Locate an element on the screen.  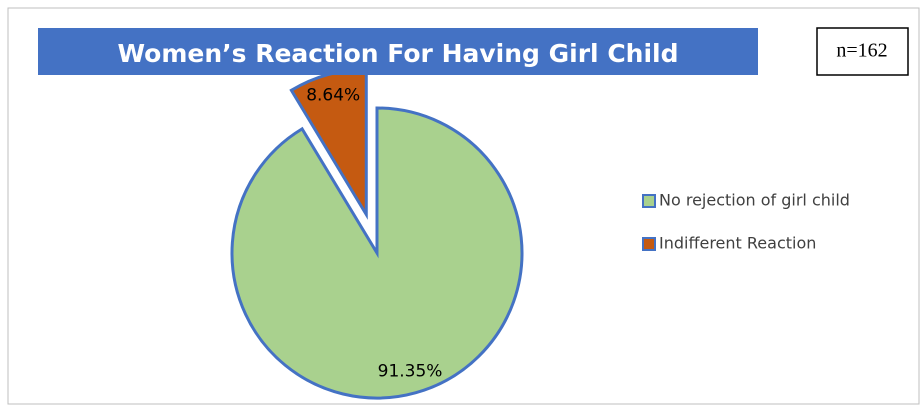
legend-label: No rejection of girl child is located at coordinates (754, 200).